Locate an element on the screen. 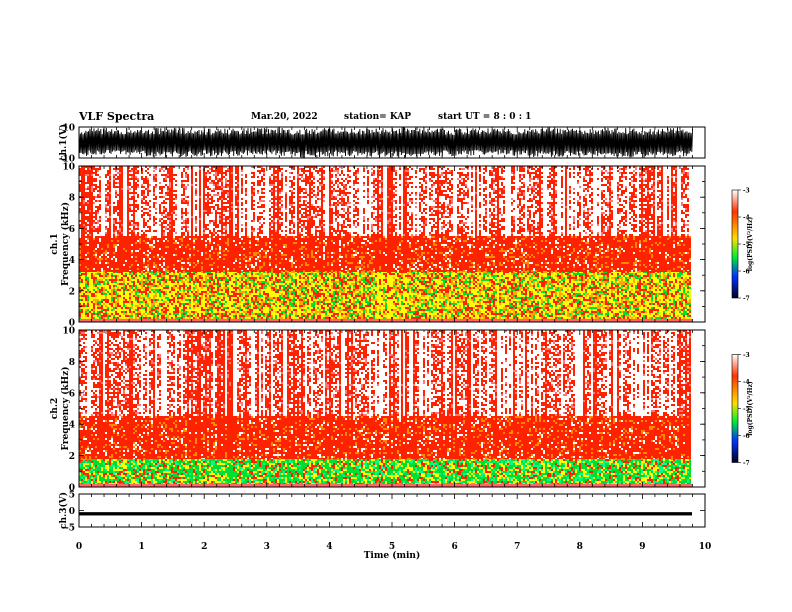  time-tick-label: 6 is located at coordinates (454, 547).